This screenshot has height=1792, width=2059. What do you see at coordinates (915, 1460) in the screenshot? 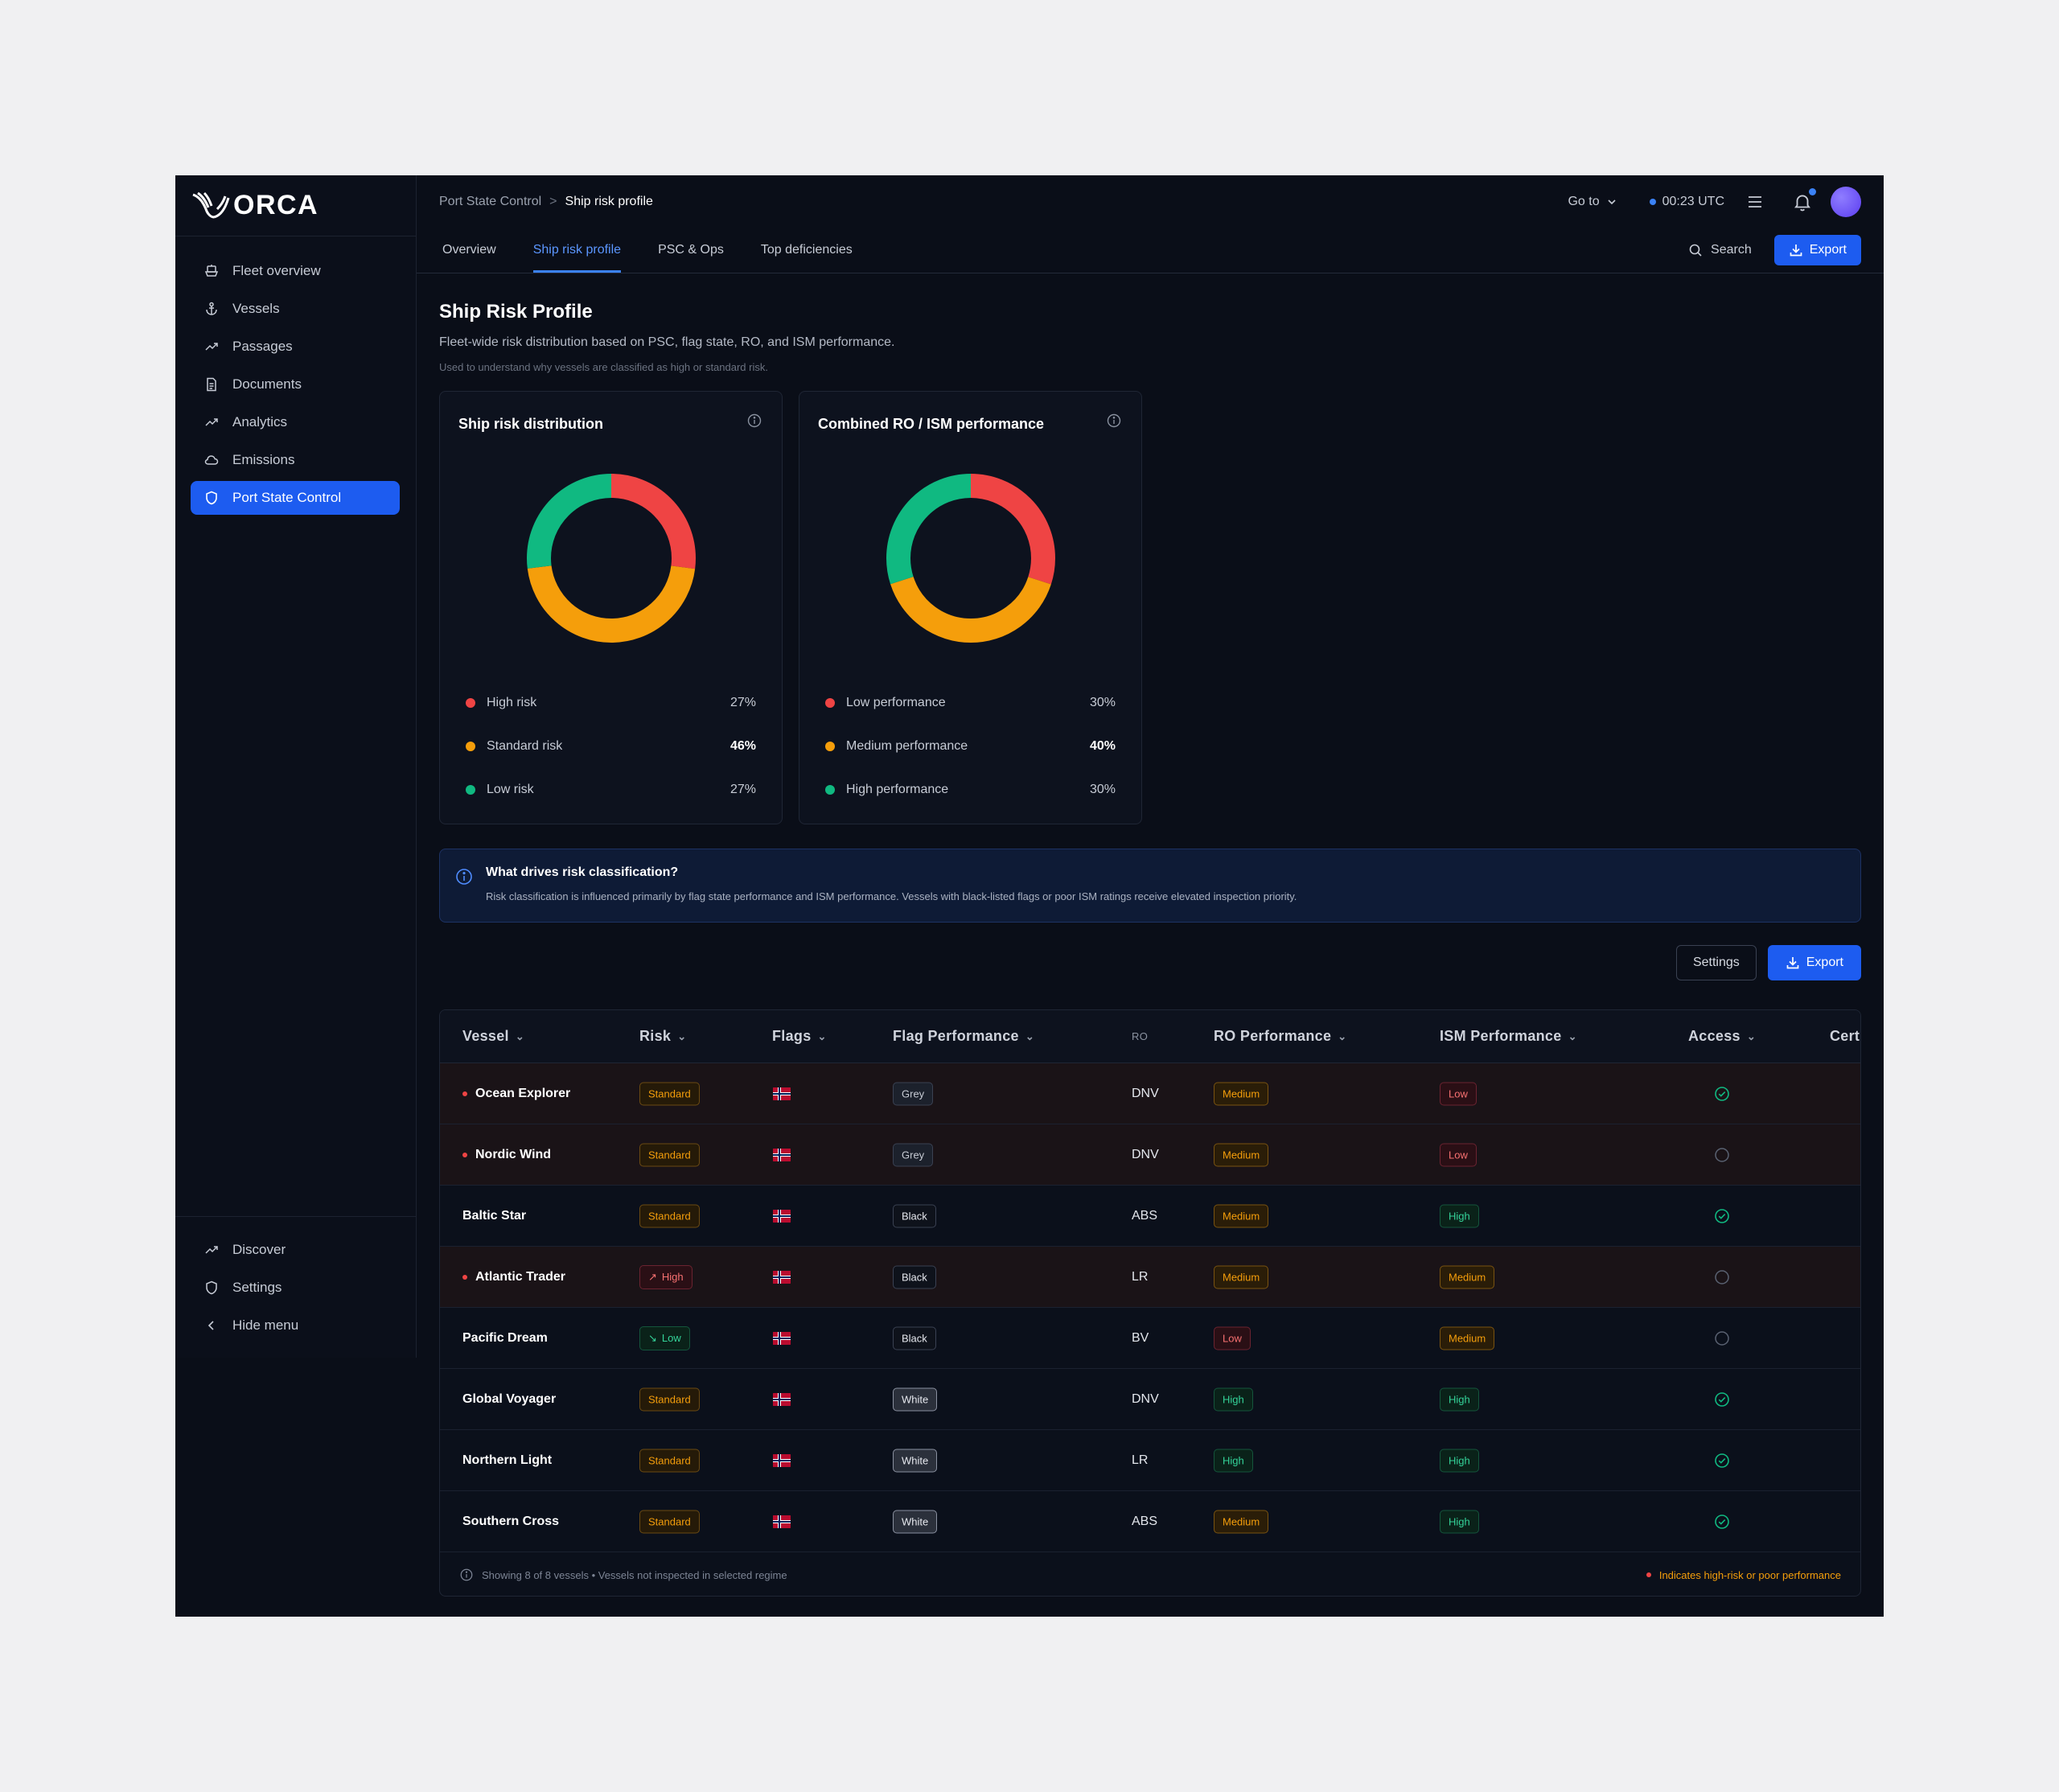
I see `flag-performance-badge: White` at bounding box center [915, 1460].